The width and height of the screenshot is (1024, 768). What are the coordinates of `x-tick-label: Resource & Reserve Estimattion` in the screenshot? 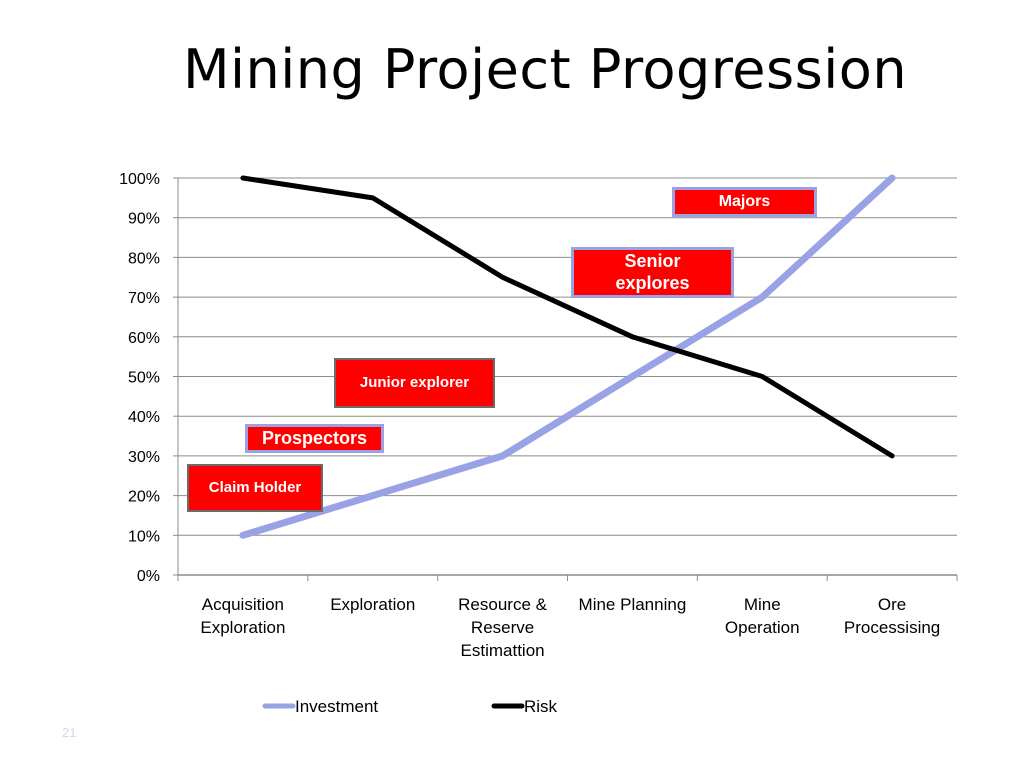 It's located at (502, 627).